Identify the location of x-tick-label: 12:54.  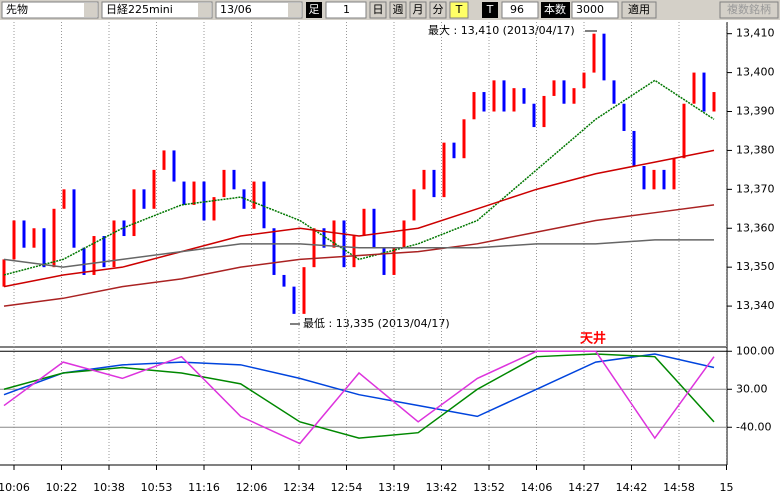
(347, 487).